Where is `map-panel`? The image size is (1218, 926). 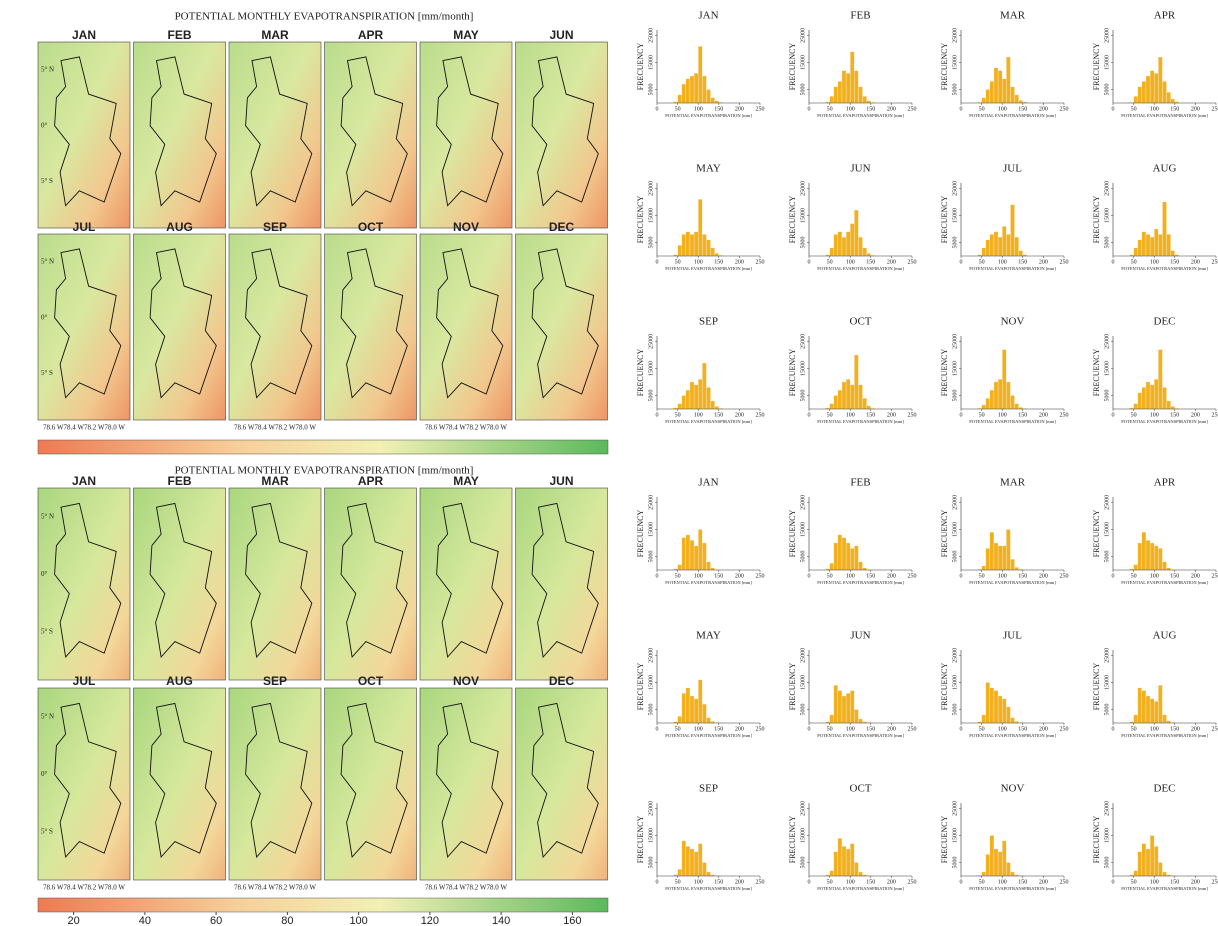
map-panel is located at coordinates (275, 784).